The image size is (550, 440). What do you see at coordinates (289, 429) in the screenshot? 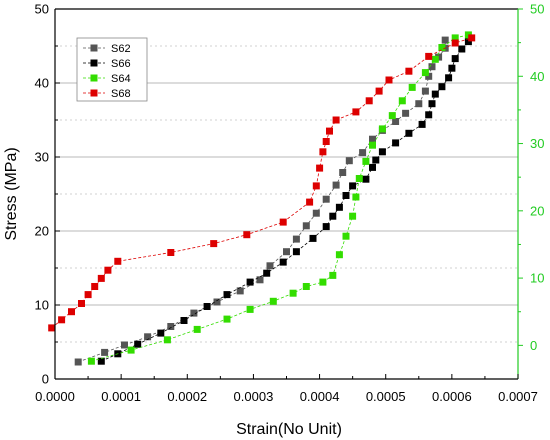
I see `x-axis-title: Strain(No Unit)` at bounding box center [289, 429].